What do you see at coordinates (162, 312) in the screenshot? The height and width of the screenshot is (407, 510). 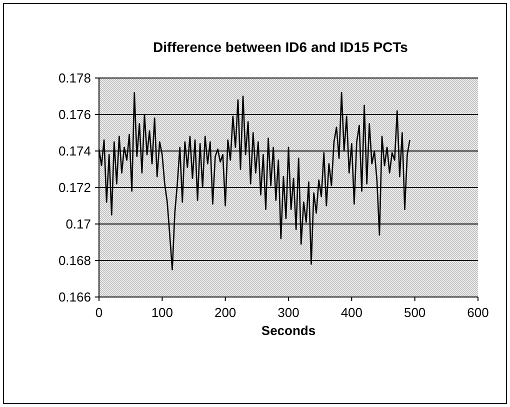 I see `x-tick-label: 100` at bounding box center [162, 312].